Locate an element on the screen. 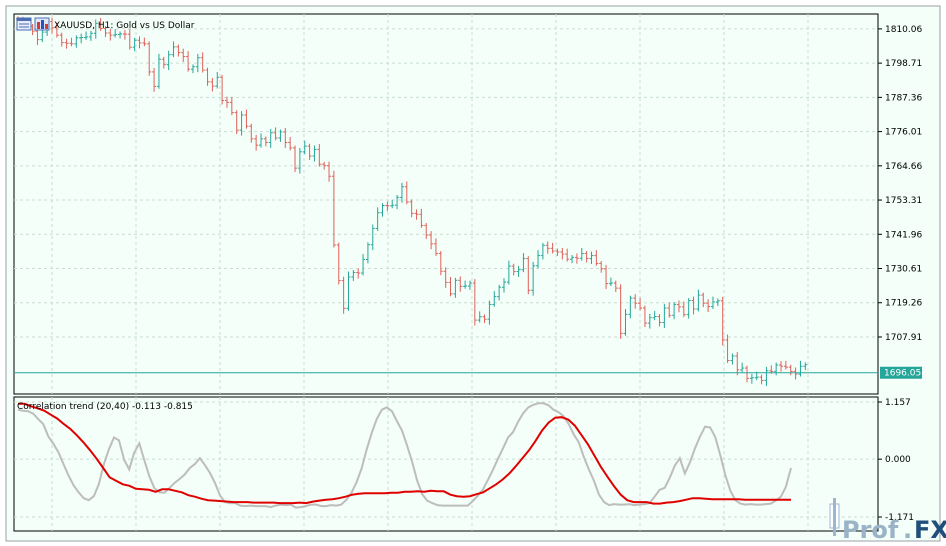 This screenshot has height=546, width=946. chart-bars-icon is located at coordinates (42, 24).